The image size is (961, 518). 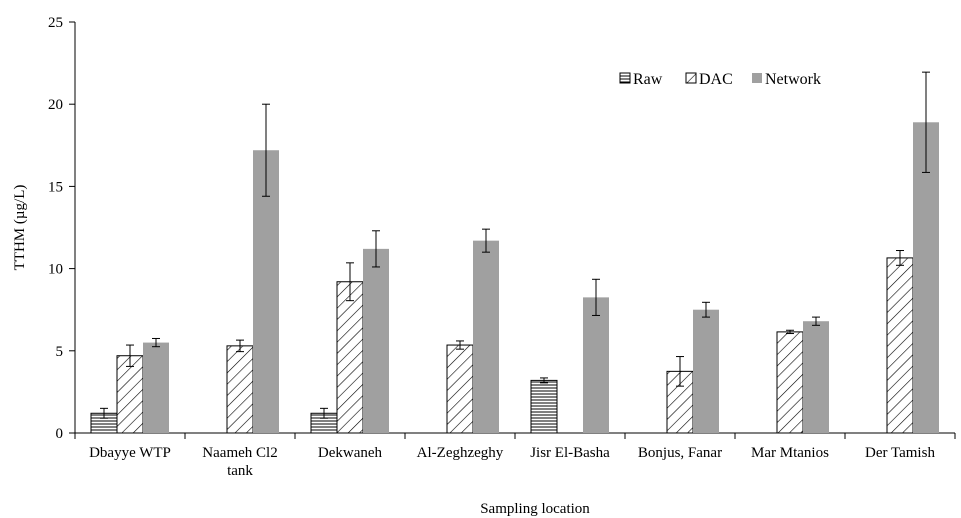 What do you see at coordinates (55, 105) in the screenshot?
I see `y-tick-label: 20` at bounding box center [55, 105].